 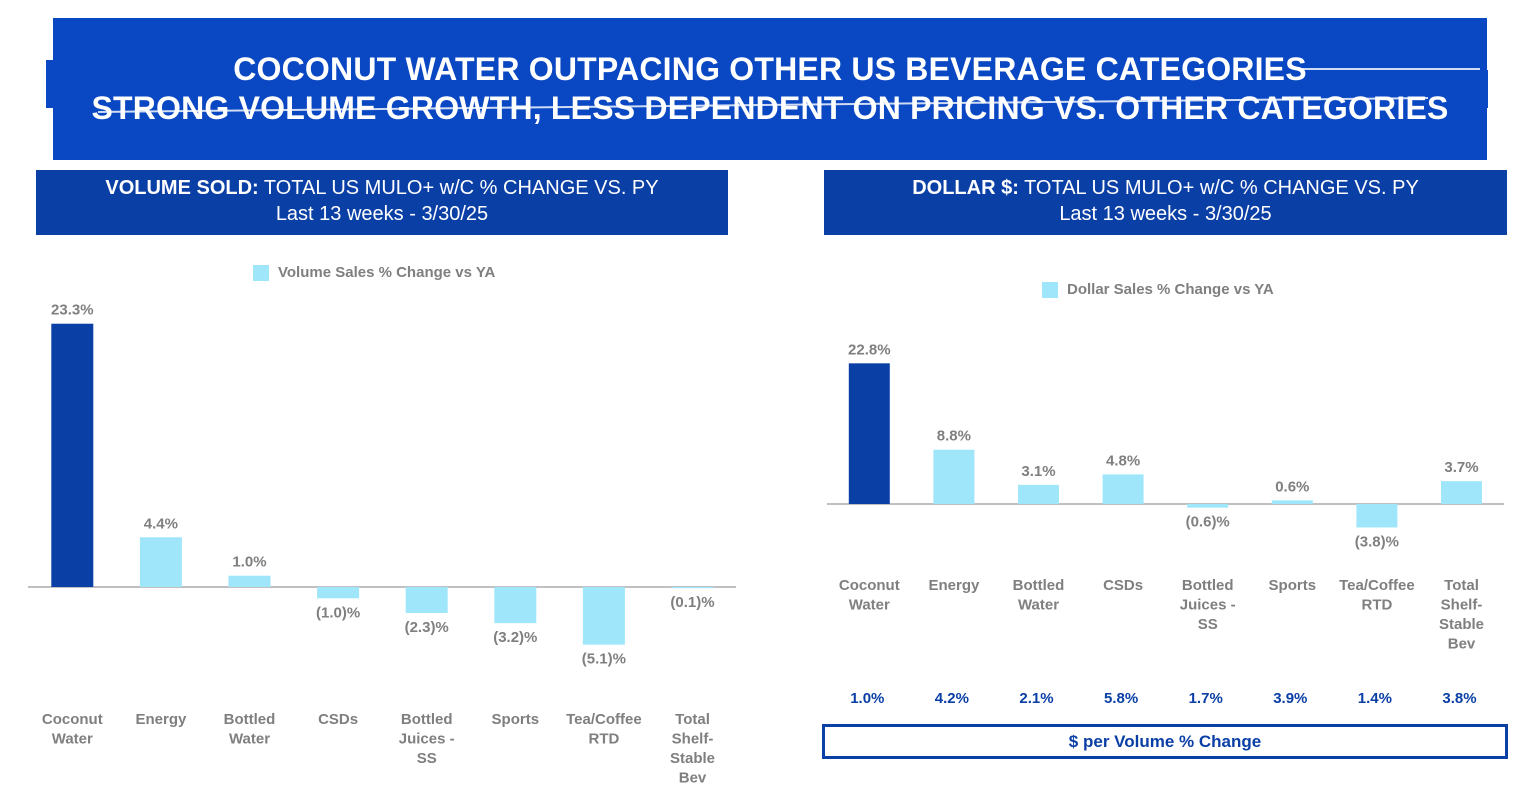 What do you see at coordinates (952, 698) in the screenshot?
I see `dollar-price-per-volume-value: 4.2%` at bounding box center [952, 698].